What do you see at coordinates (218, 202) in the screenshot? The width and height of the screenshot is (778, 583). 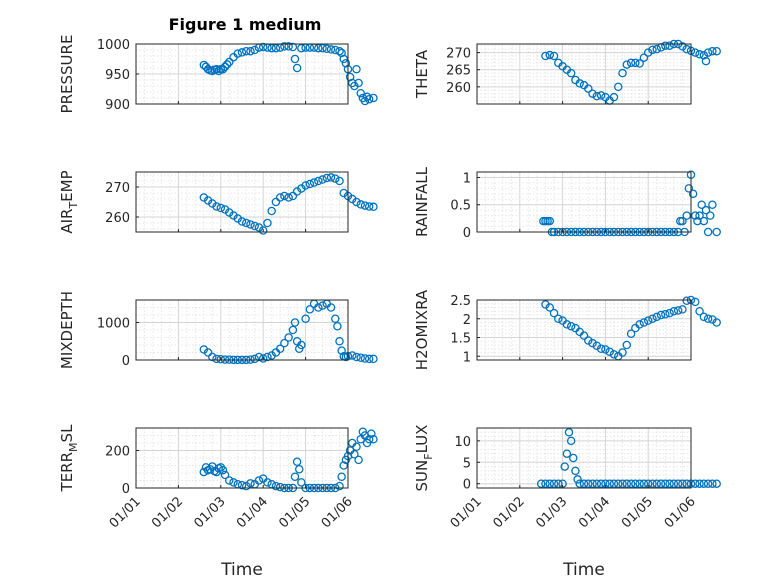 I see `subplot-3: 260 270 AIRTEMP` at bounding box center [218, 202].